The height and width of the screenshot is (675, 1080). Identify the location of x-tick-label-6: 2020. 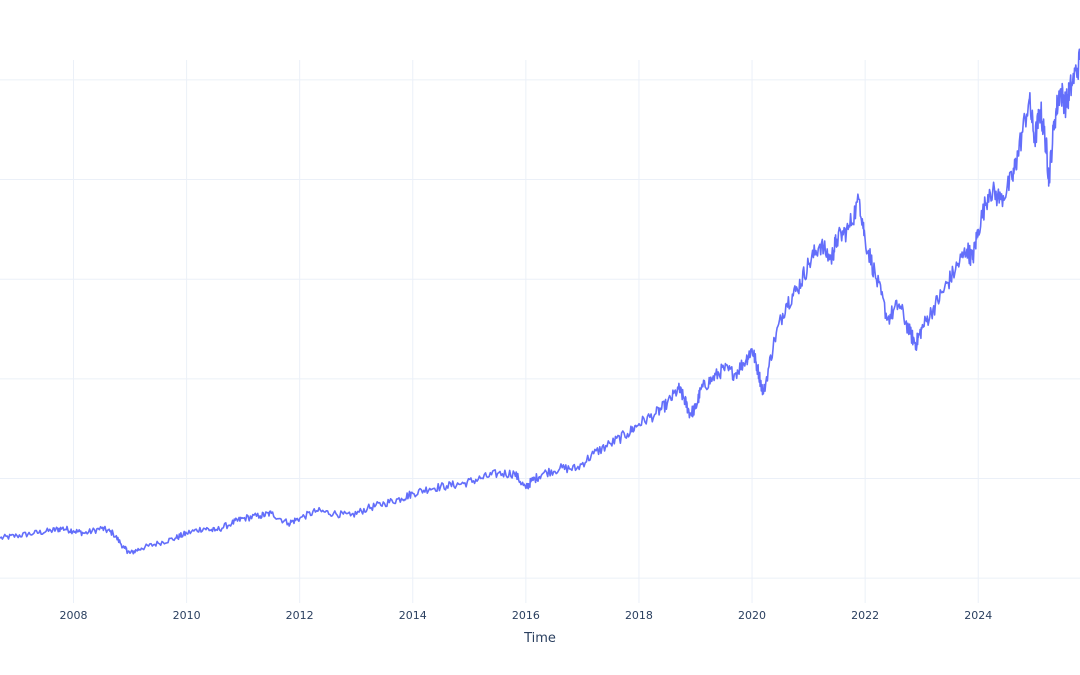
(752, 615).